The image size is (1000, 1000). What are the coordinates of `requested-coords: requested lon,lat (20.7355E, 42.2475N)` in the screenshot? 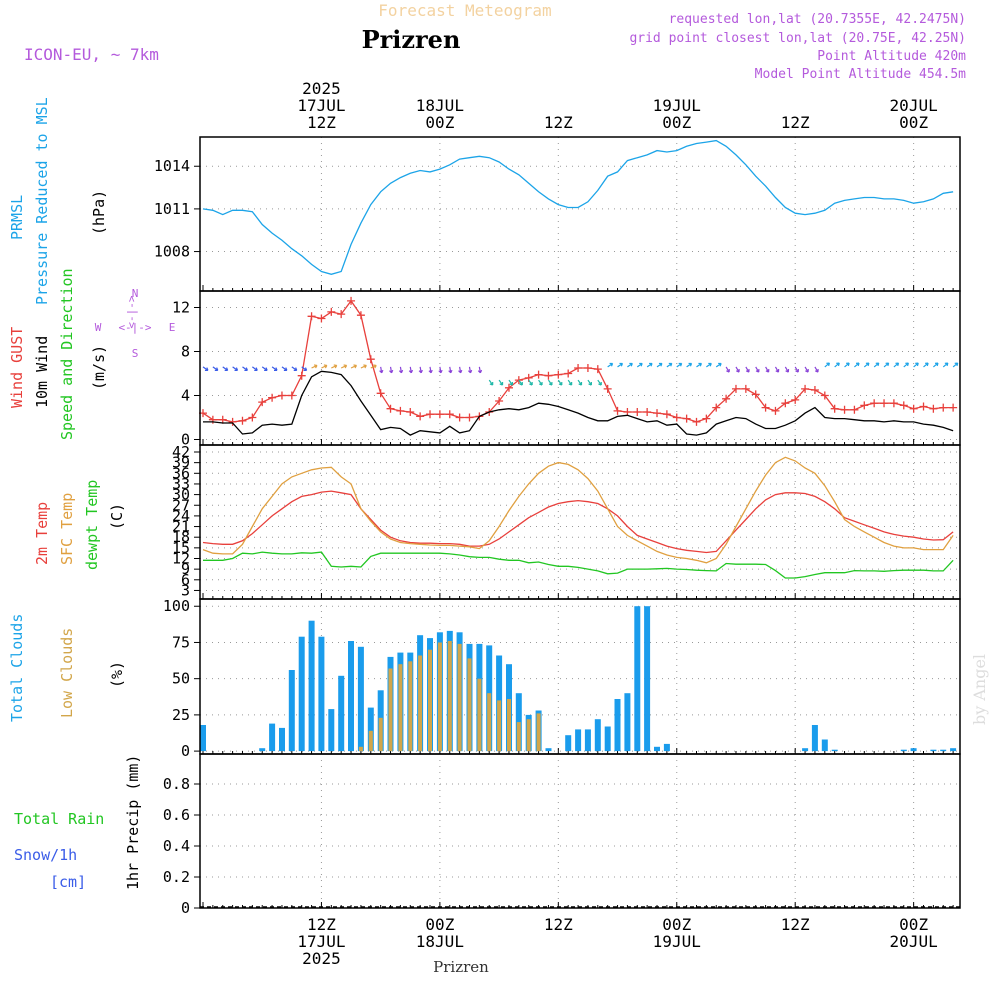 It's located at (817, 19).